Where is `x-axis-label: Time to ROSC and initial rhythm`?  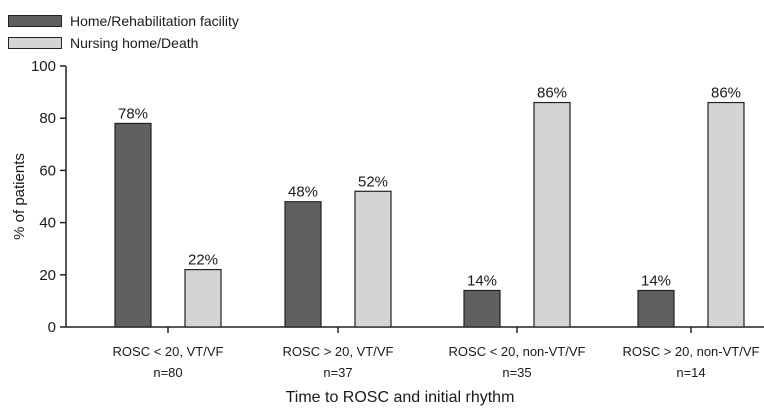 x-axis-label: Time to ROSC and initial rhythm is located at coordinates (400, 397).